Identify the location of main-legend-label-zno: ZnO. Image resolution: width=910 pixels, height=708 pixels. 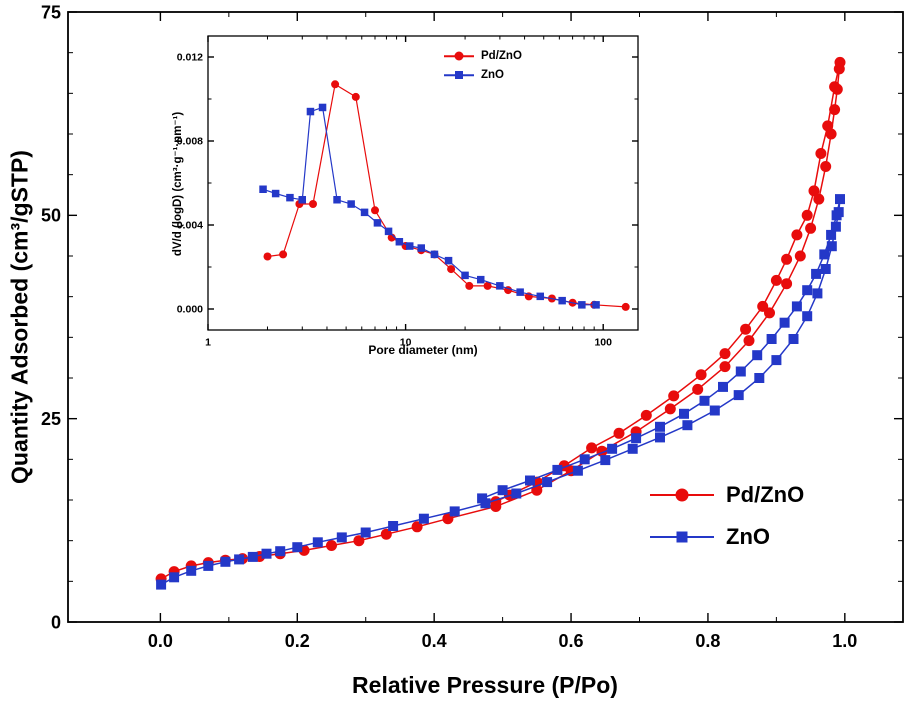
(748, 536).